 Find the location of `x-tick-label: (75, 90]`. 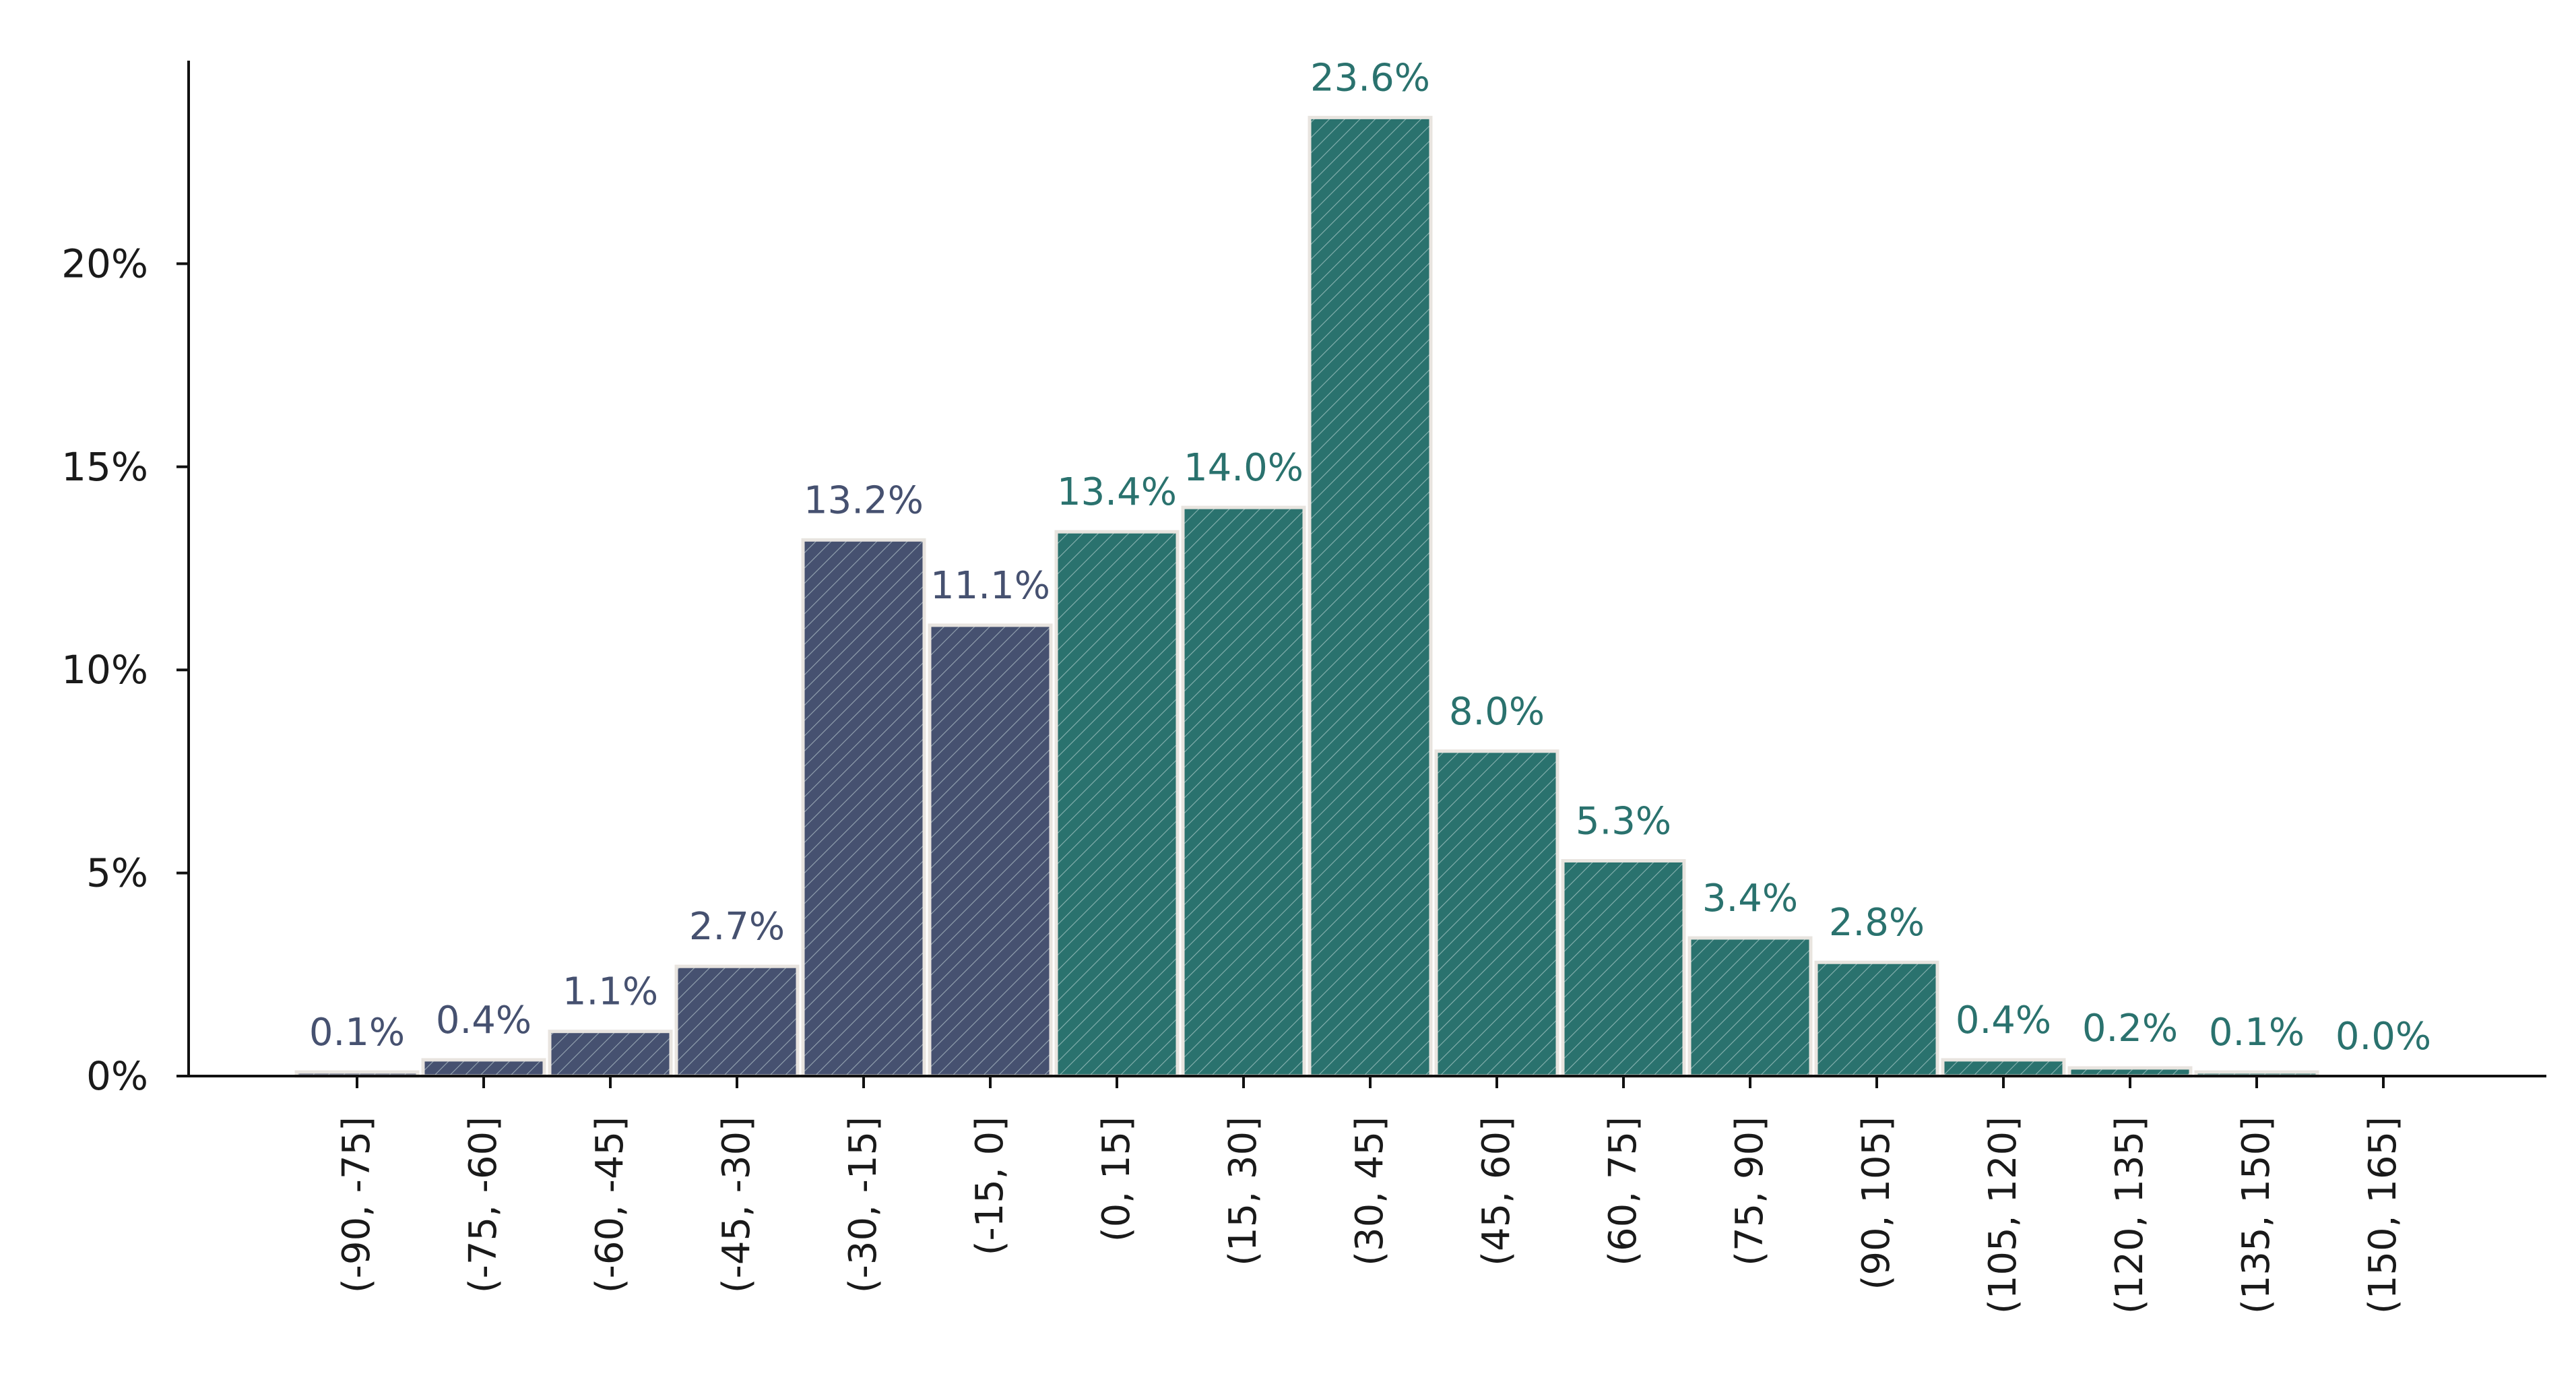

x-tick-label: (75, 90] is located at coordinates (1750, 1191).